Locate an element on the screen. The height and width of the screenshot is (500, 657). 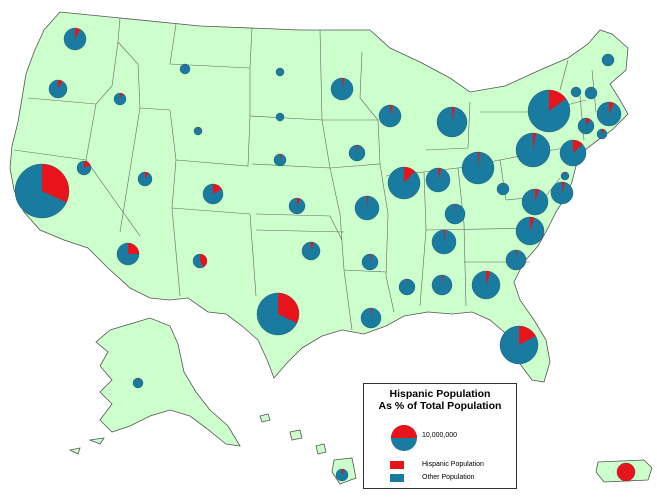
pie-hispanic-virginia is located at coordinates (537, 195).